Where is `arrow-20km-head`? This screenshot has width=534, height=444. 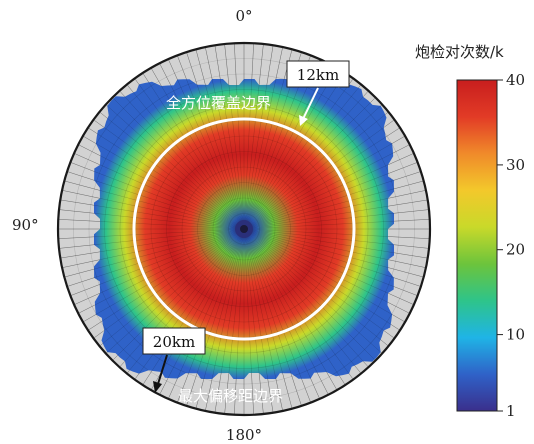
arrow-20km-head is located at coordinates (157, 387).